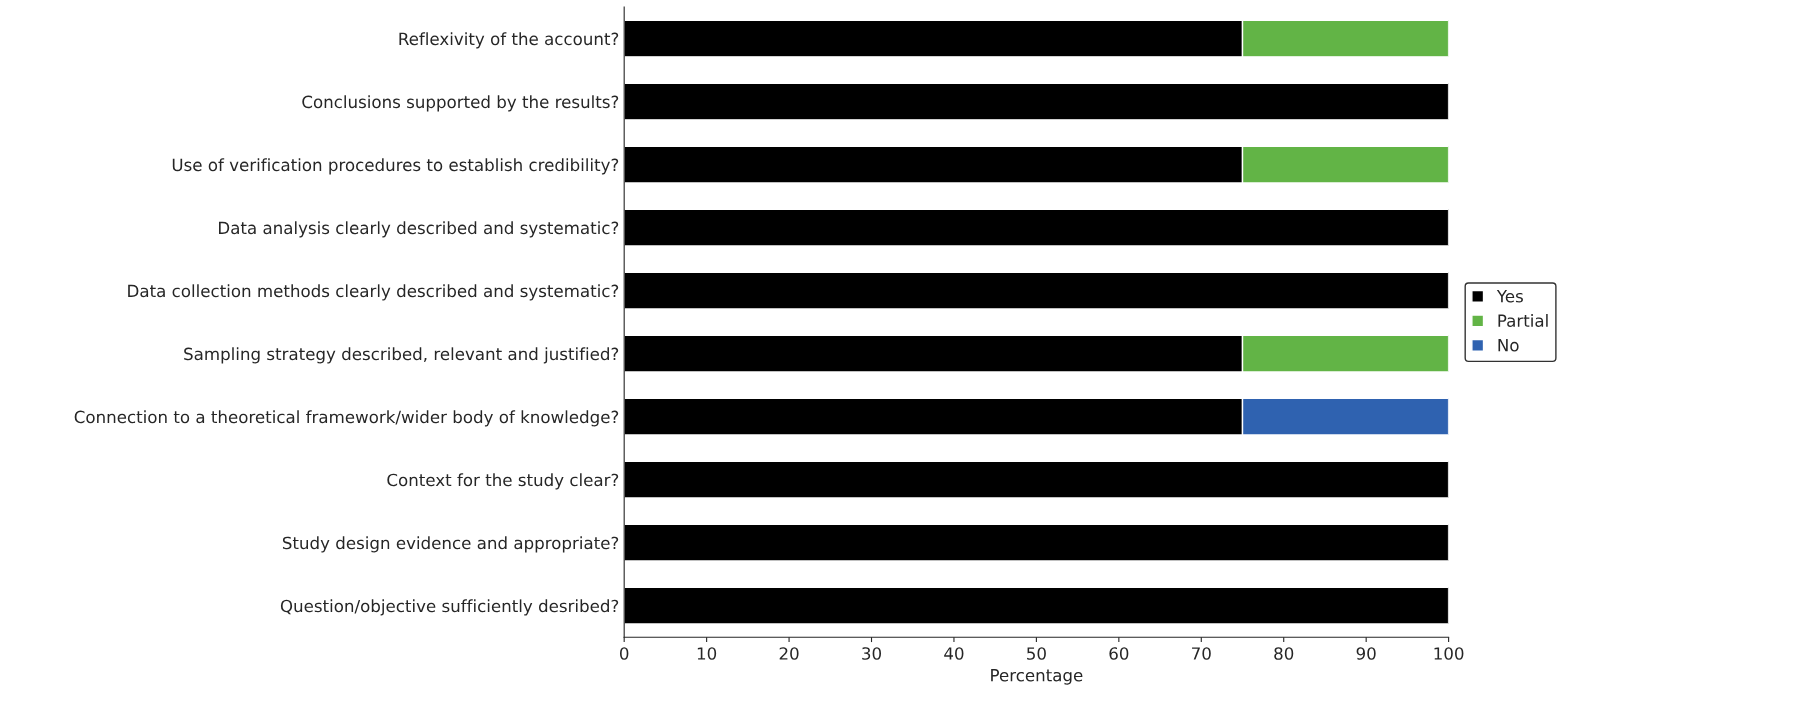 The height and width of the screenshot is (708, 1804). I want to click on y-tick-label: Data analysis clearly described and systematic?, so click(419, 229).